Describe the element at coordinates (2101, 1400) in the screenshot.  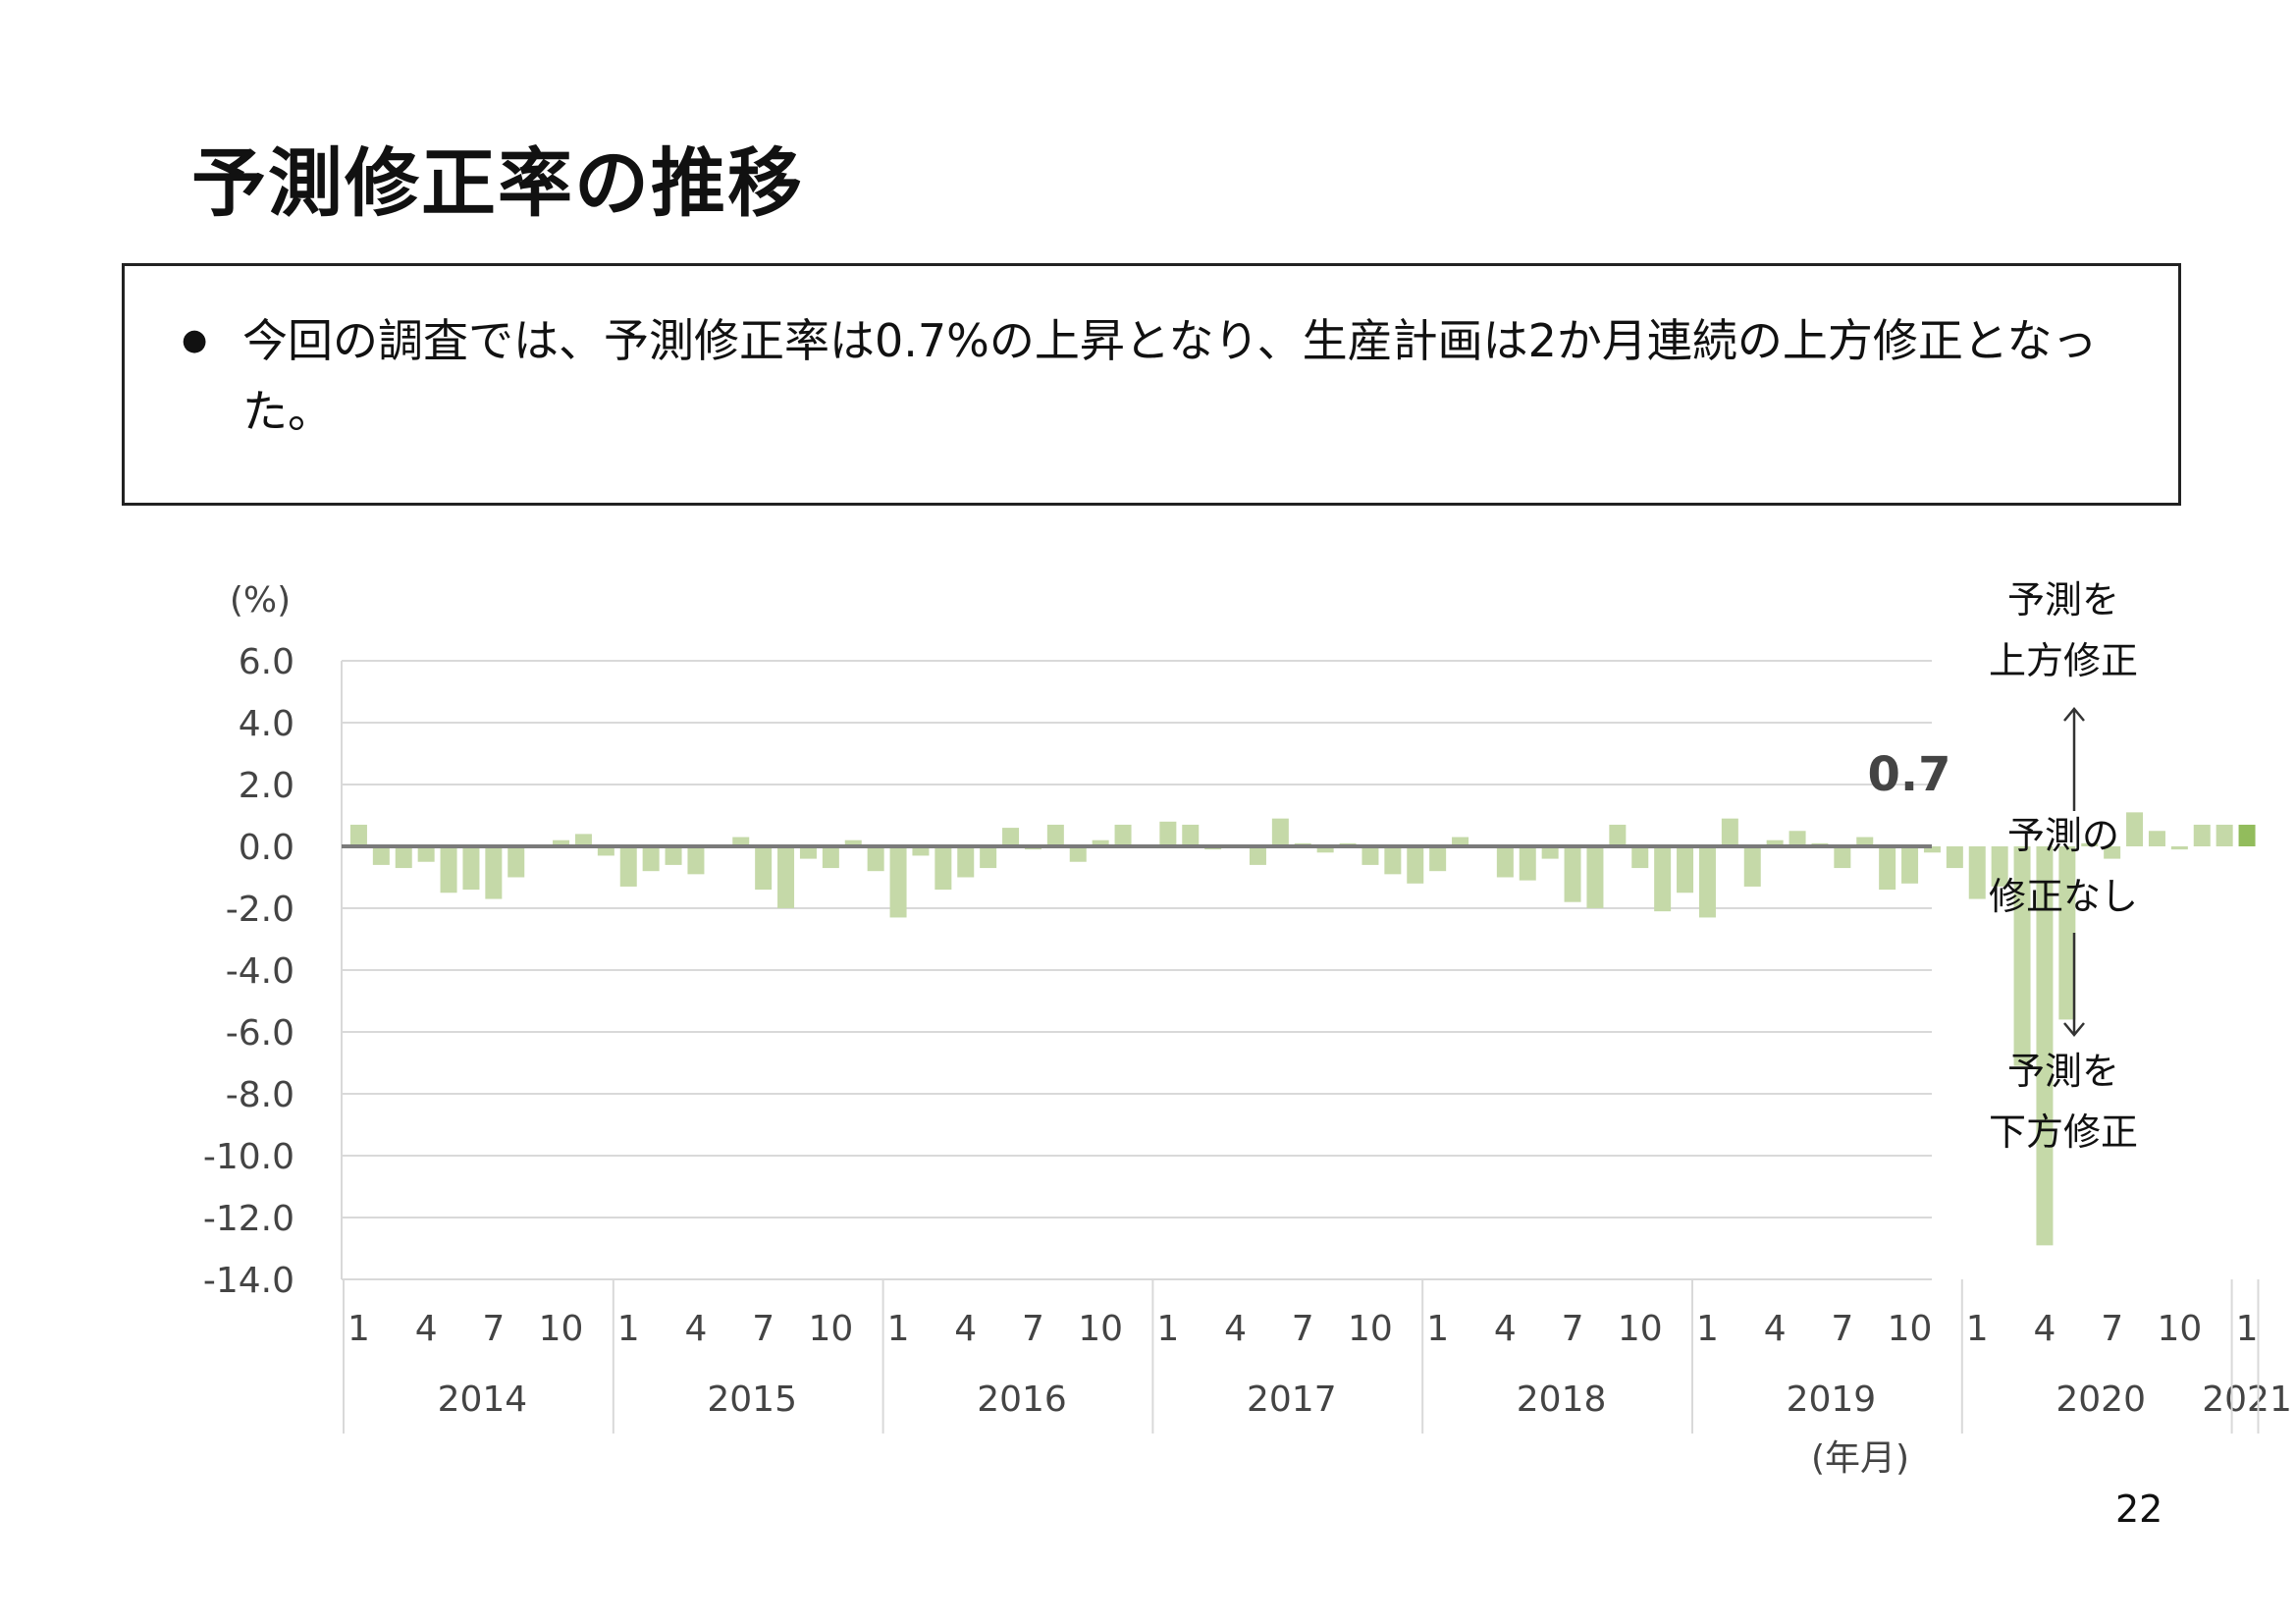
I see `year-label-2020: 2020` at that location.